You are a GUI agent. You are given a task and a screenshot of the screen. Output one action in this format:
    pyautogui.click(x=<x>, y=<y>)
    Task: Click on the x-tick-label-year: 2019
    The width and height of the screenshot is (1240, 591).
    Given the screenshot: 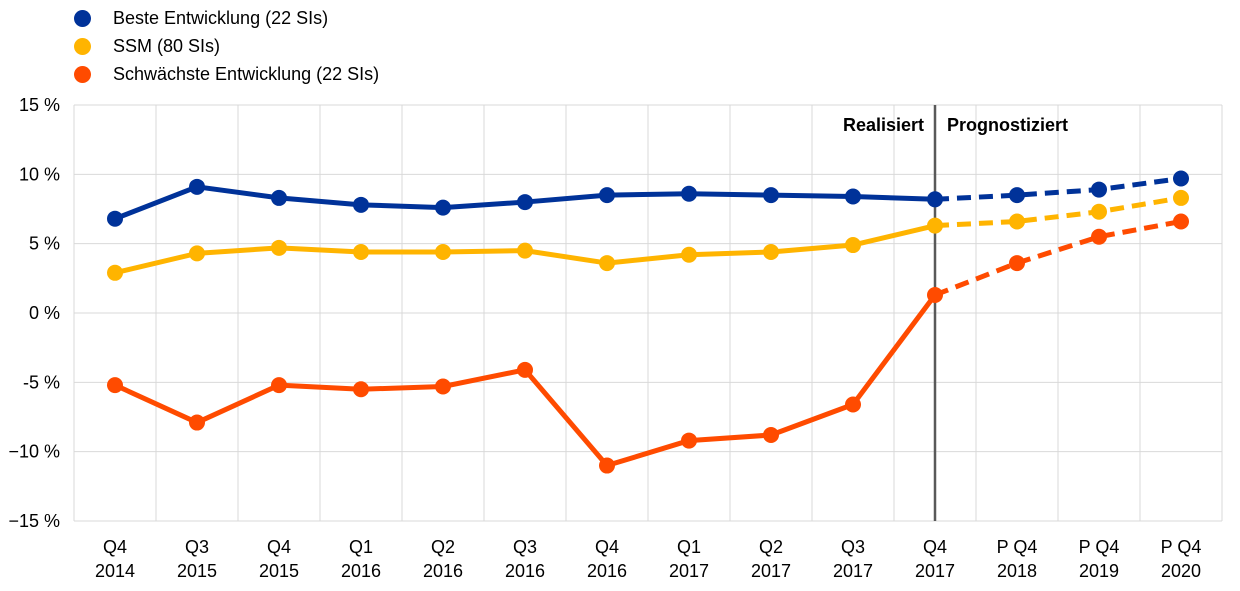 What is the action you would take?
    pyautogui.click(x=1099, y=571)
    